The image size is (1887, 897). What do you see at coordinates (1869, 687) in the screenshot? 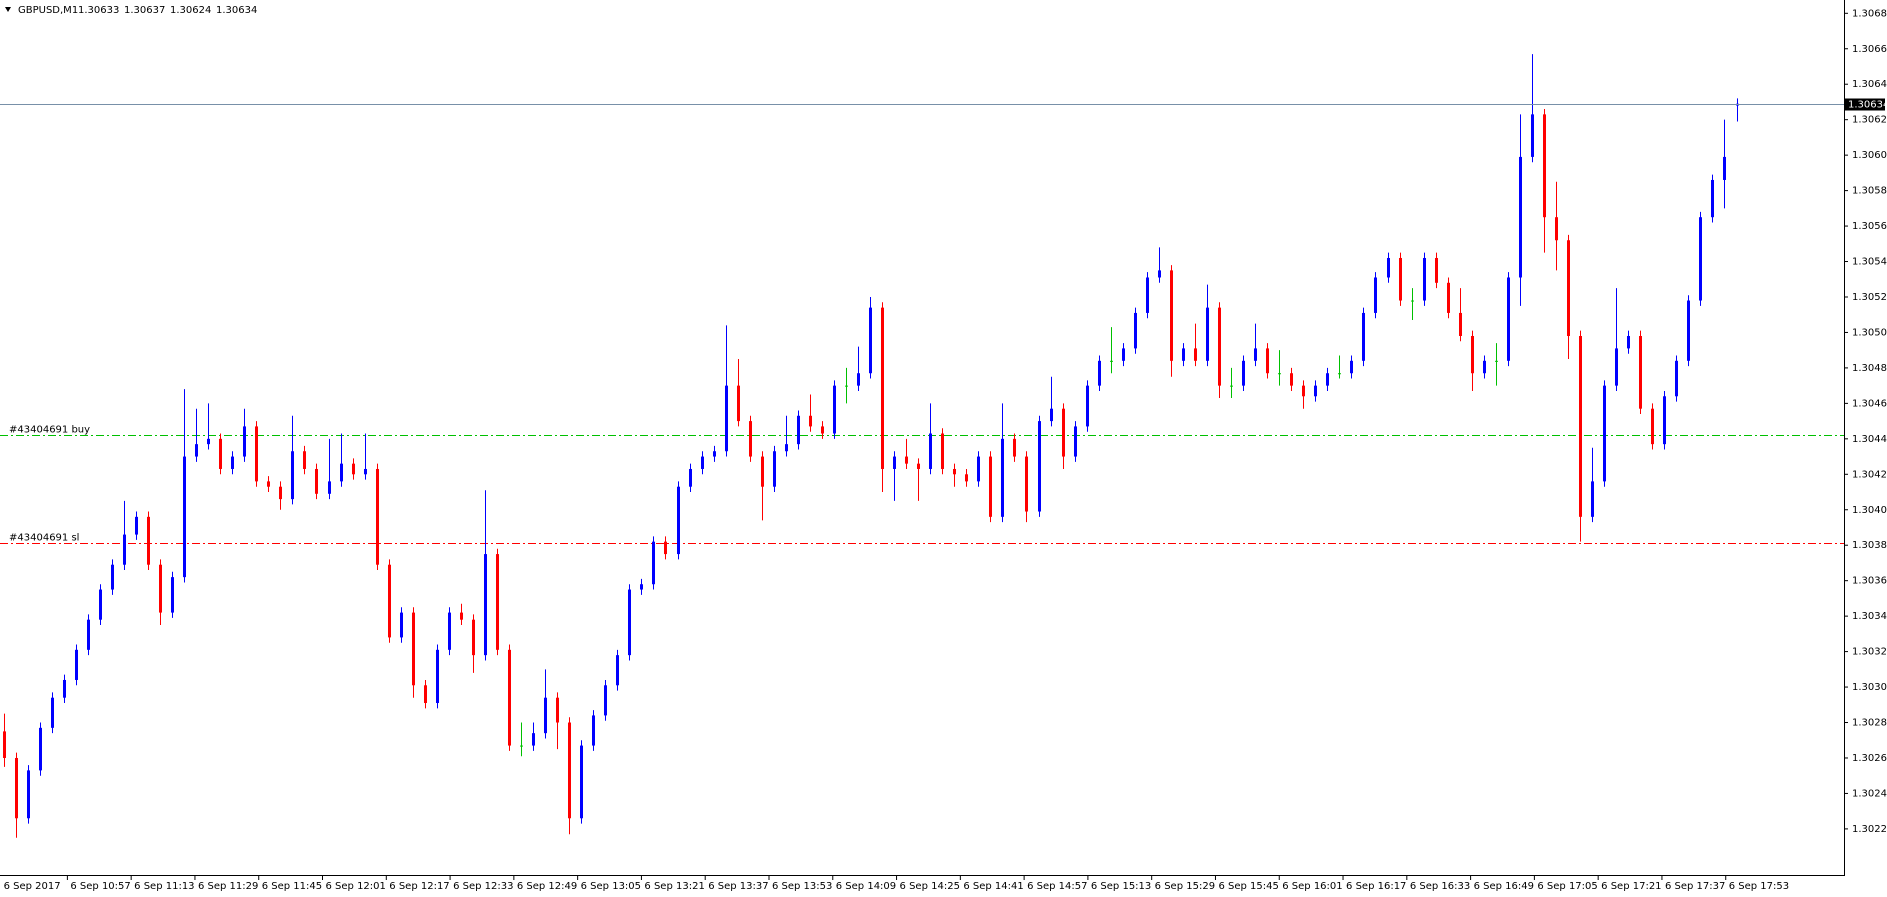
I see `y-tick-label: 1.30305` at bounding box center [1869, 687].